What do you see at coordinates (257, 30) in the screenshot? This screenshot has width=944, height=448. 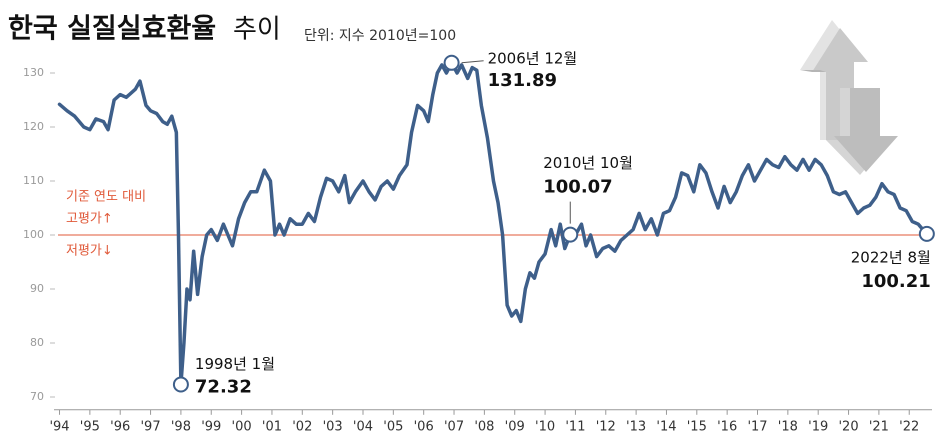 I see `chart-title-light: 추이` at bounding box center [257, 30].